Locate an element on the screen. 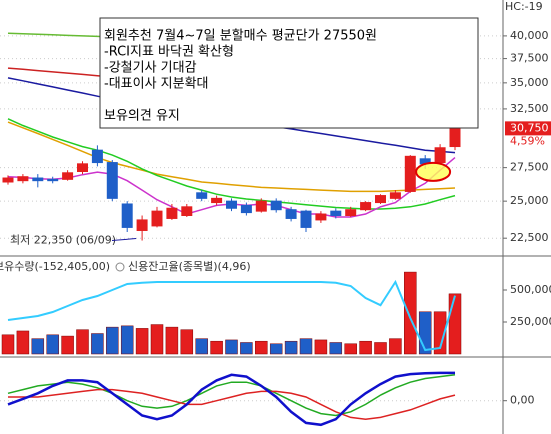 The width and height of the screenshot is (551, 434). last-price-label: 30,750 is located at coordinates (529, 127).